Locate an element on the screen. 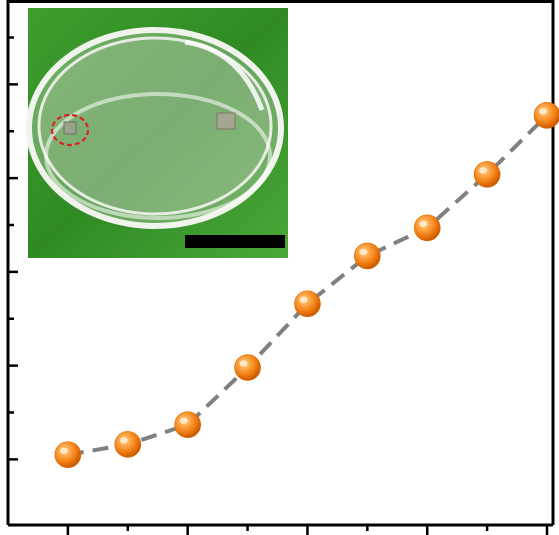 This screenshot has width=559, height=535. petri-dish-glare is located at coordinates (224, 75).